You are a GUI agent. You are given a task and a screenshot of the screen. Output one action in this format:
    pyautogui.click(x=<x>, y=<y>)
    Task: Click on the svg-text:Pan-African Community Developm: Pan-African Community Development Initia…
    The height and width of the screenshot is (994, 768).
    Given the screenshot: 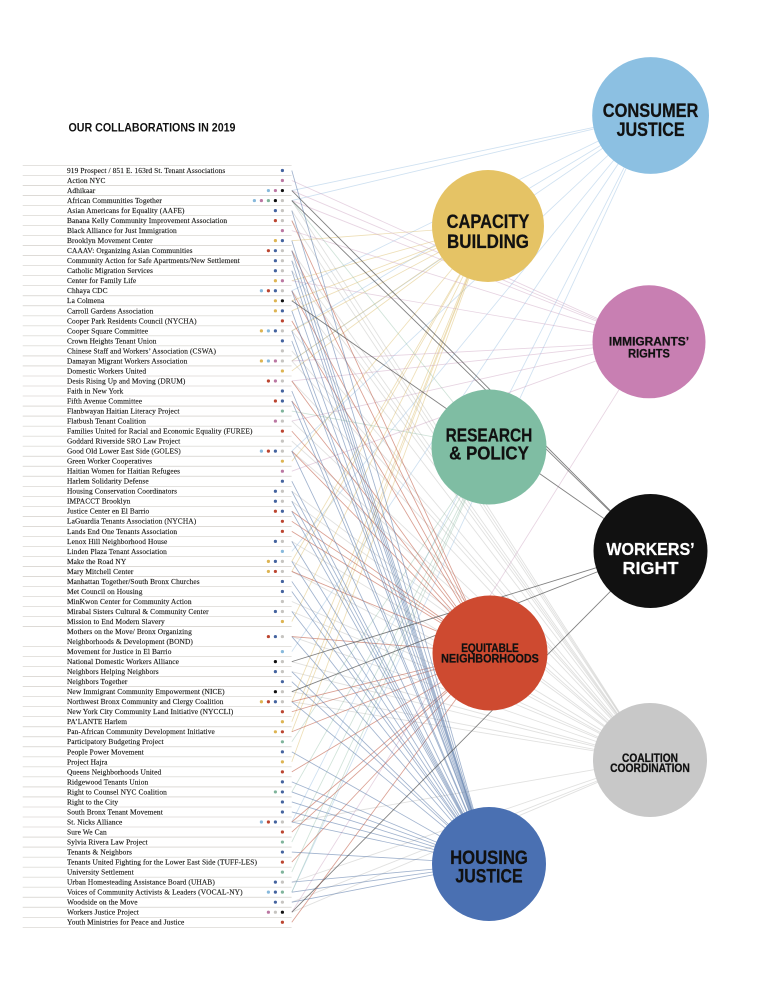 What is the action you would take?
    pyautogui.click(x=141, y=731)
    